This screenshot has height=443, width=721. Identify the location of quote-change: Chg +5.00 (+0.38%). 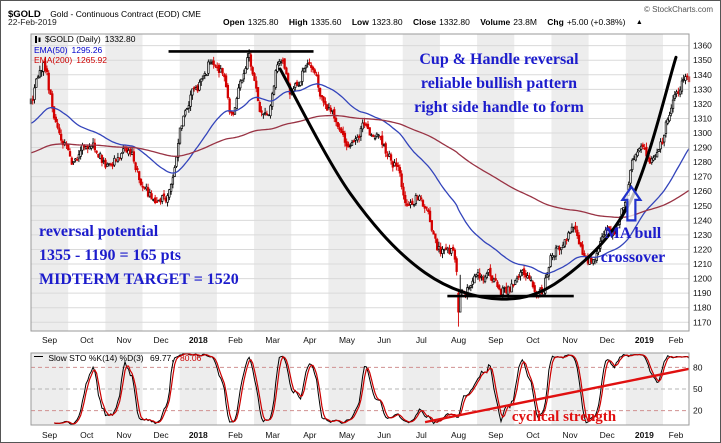
(586, 22).